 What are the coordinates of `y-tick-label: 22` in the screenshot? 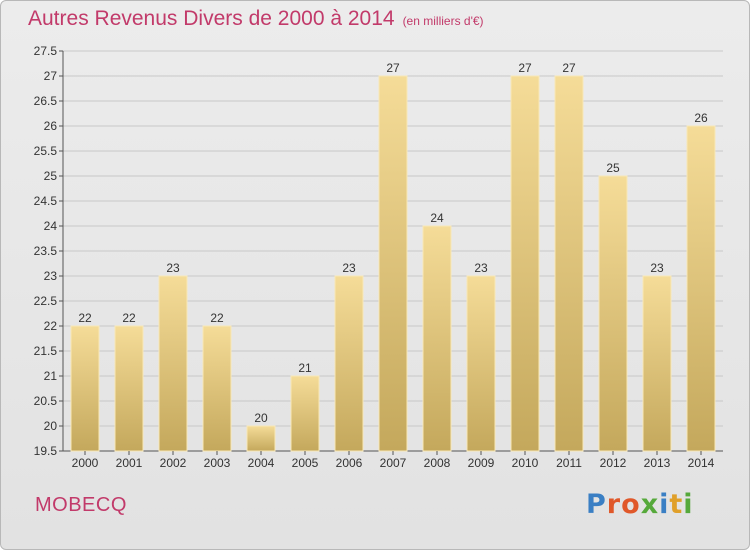 It's located at (51, 326).